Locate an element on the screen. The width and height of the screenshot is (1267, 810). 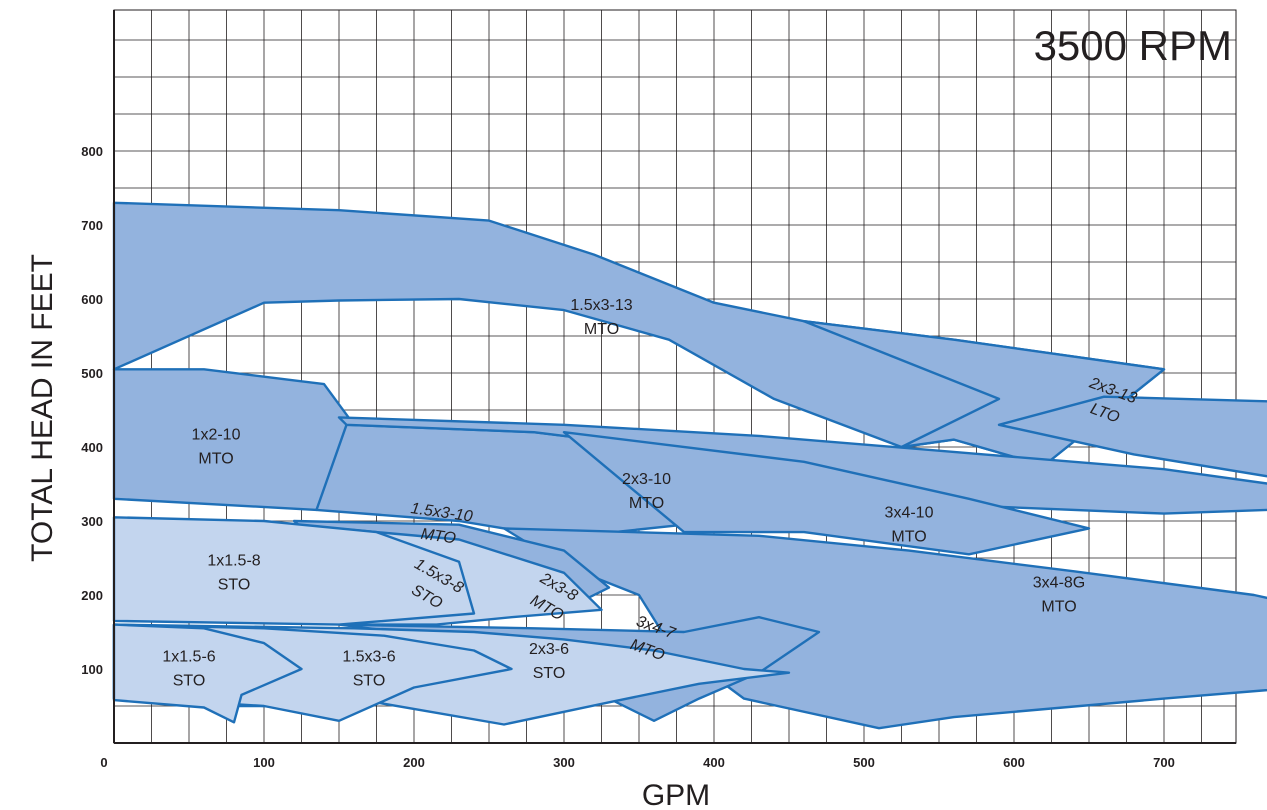
y-tick-label: 600 is located at coordinates (92, 299).